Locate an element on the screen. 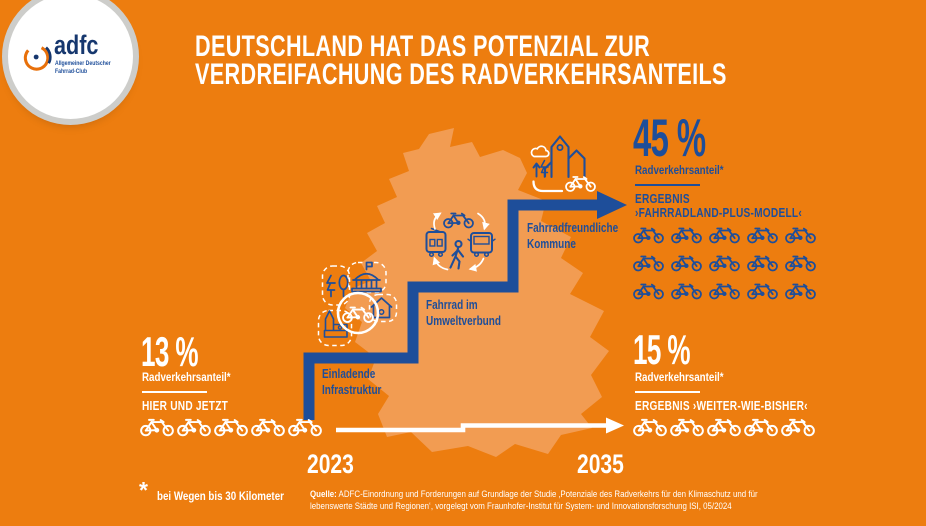 This screenshot has height=526, width=926. plus-caption-line2: ›FAHRRADLAND-PLUS-MODELL‹ is located at coordinates (718, 212).